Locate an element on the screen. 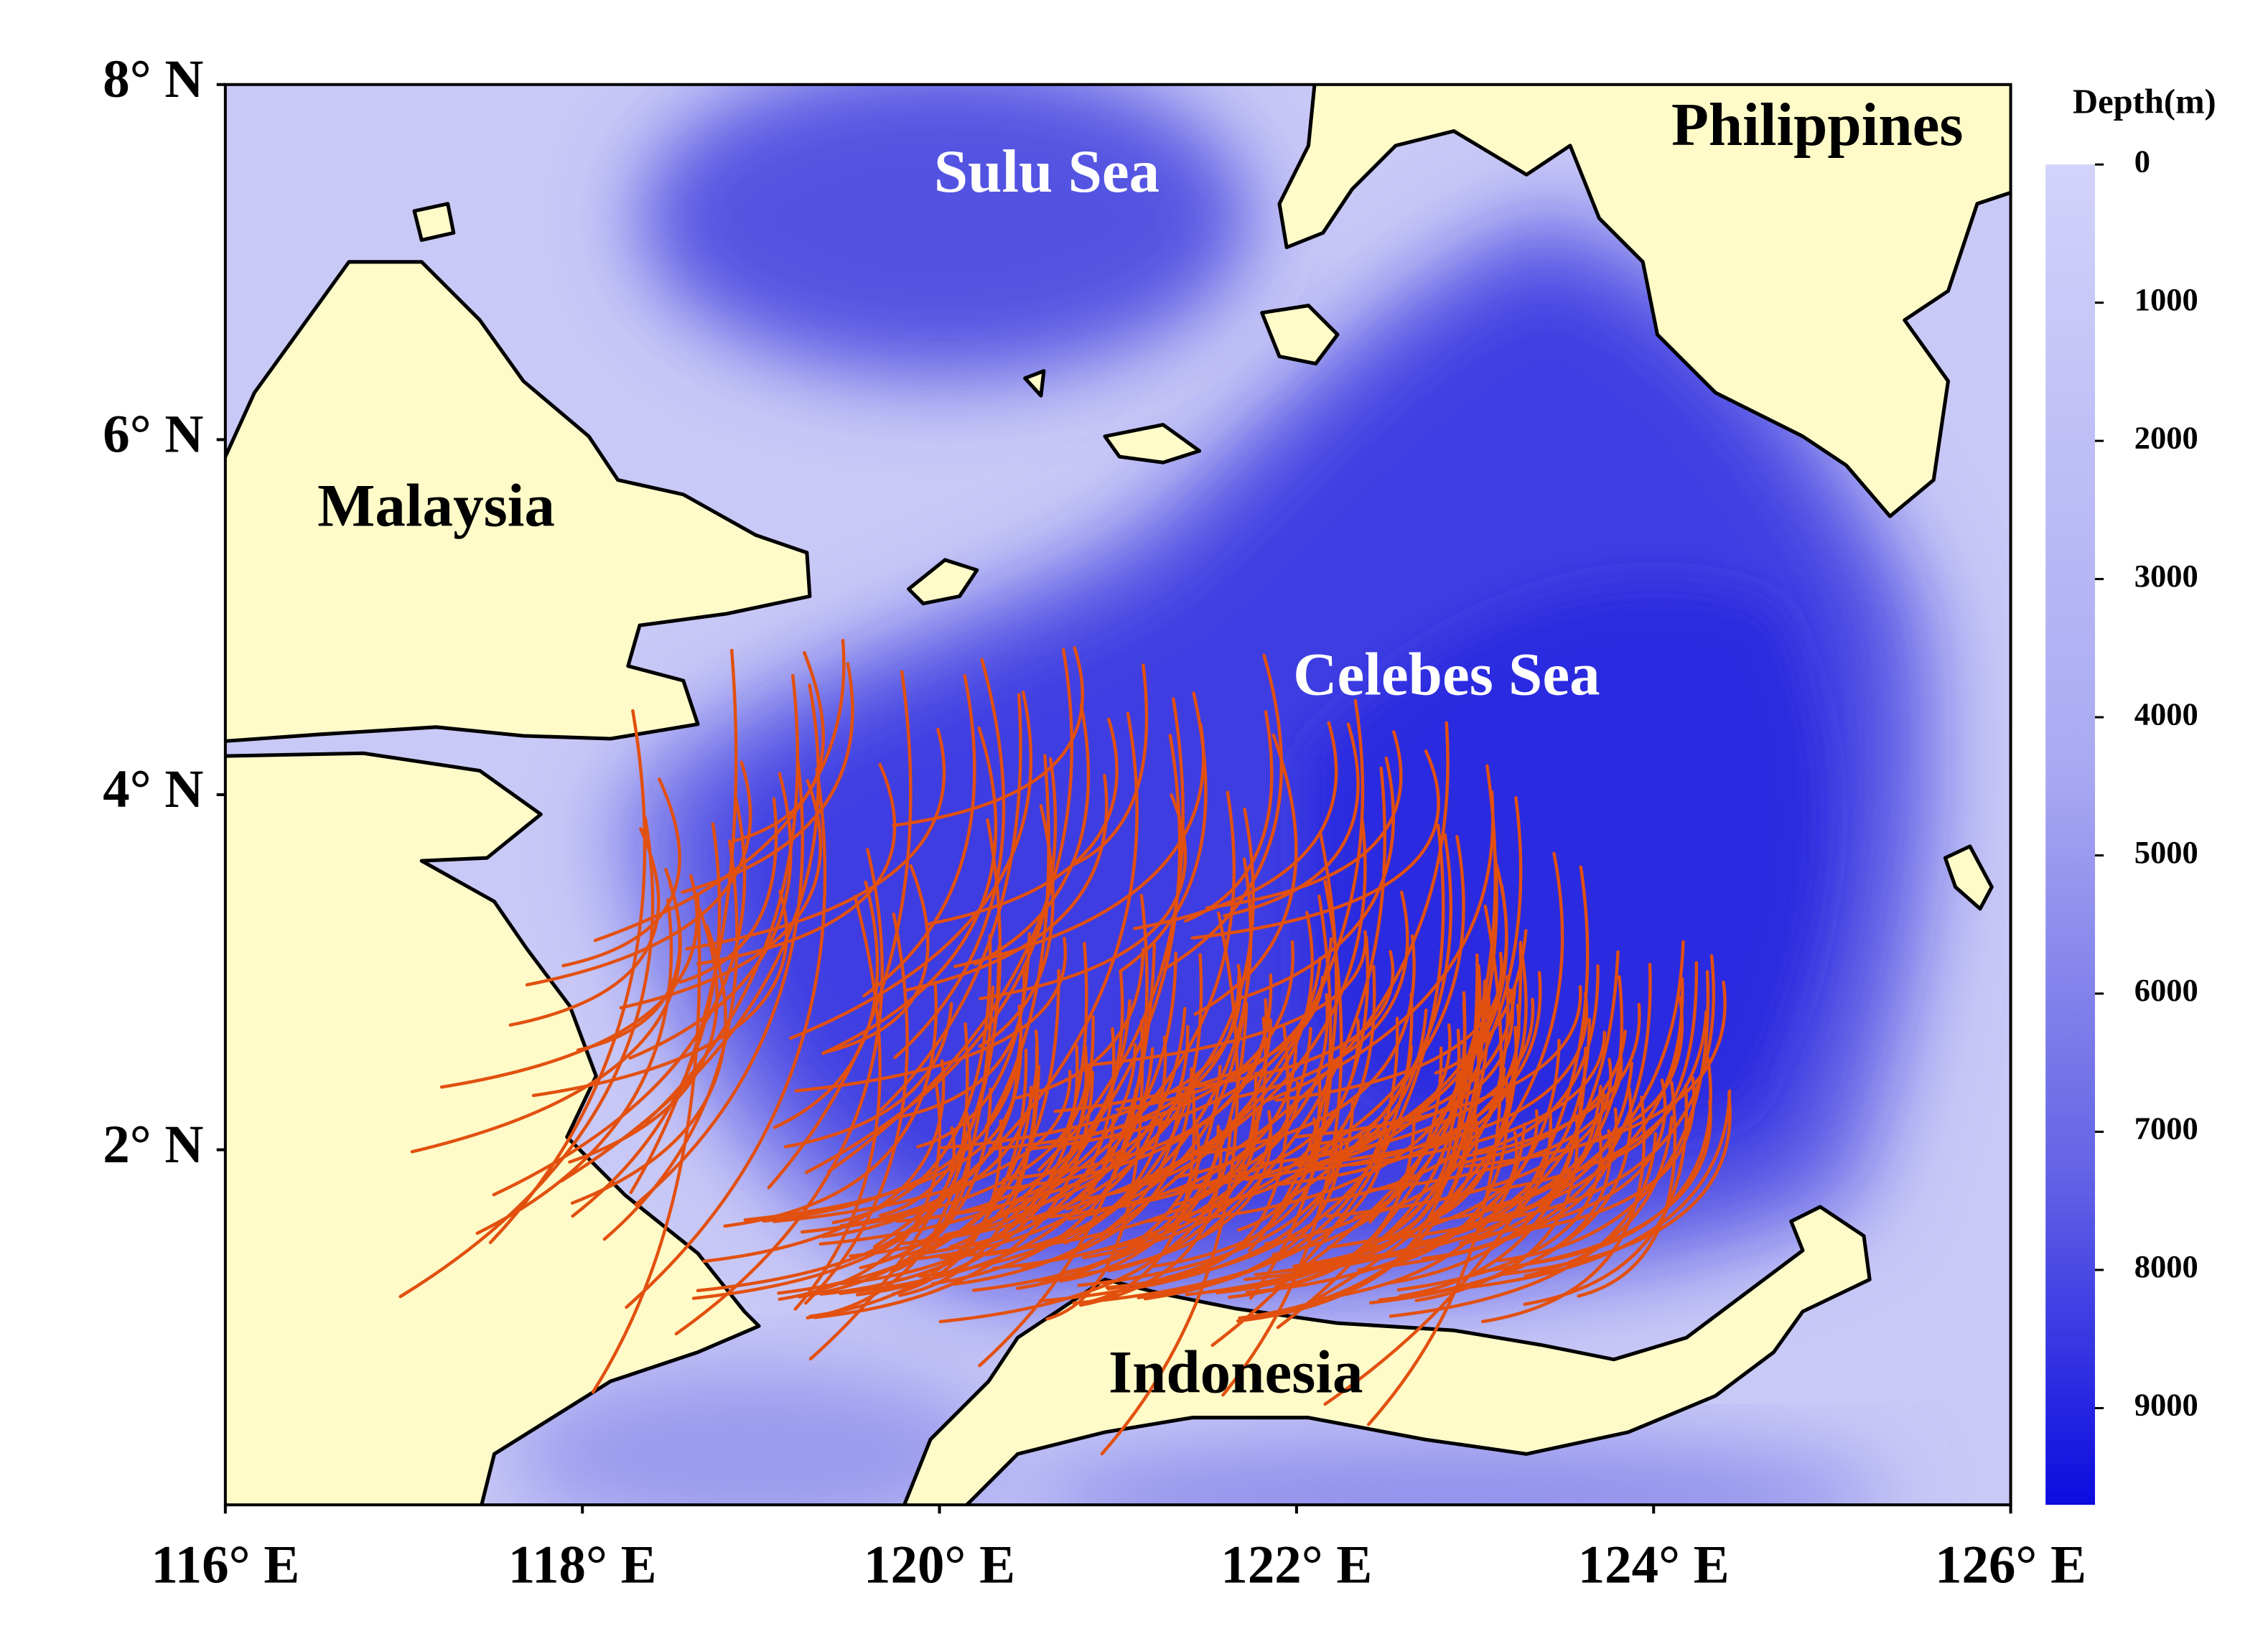  place-label: Sulu Sea is located at coordinates (1046, 171).